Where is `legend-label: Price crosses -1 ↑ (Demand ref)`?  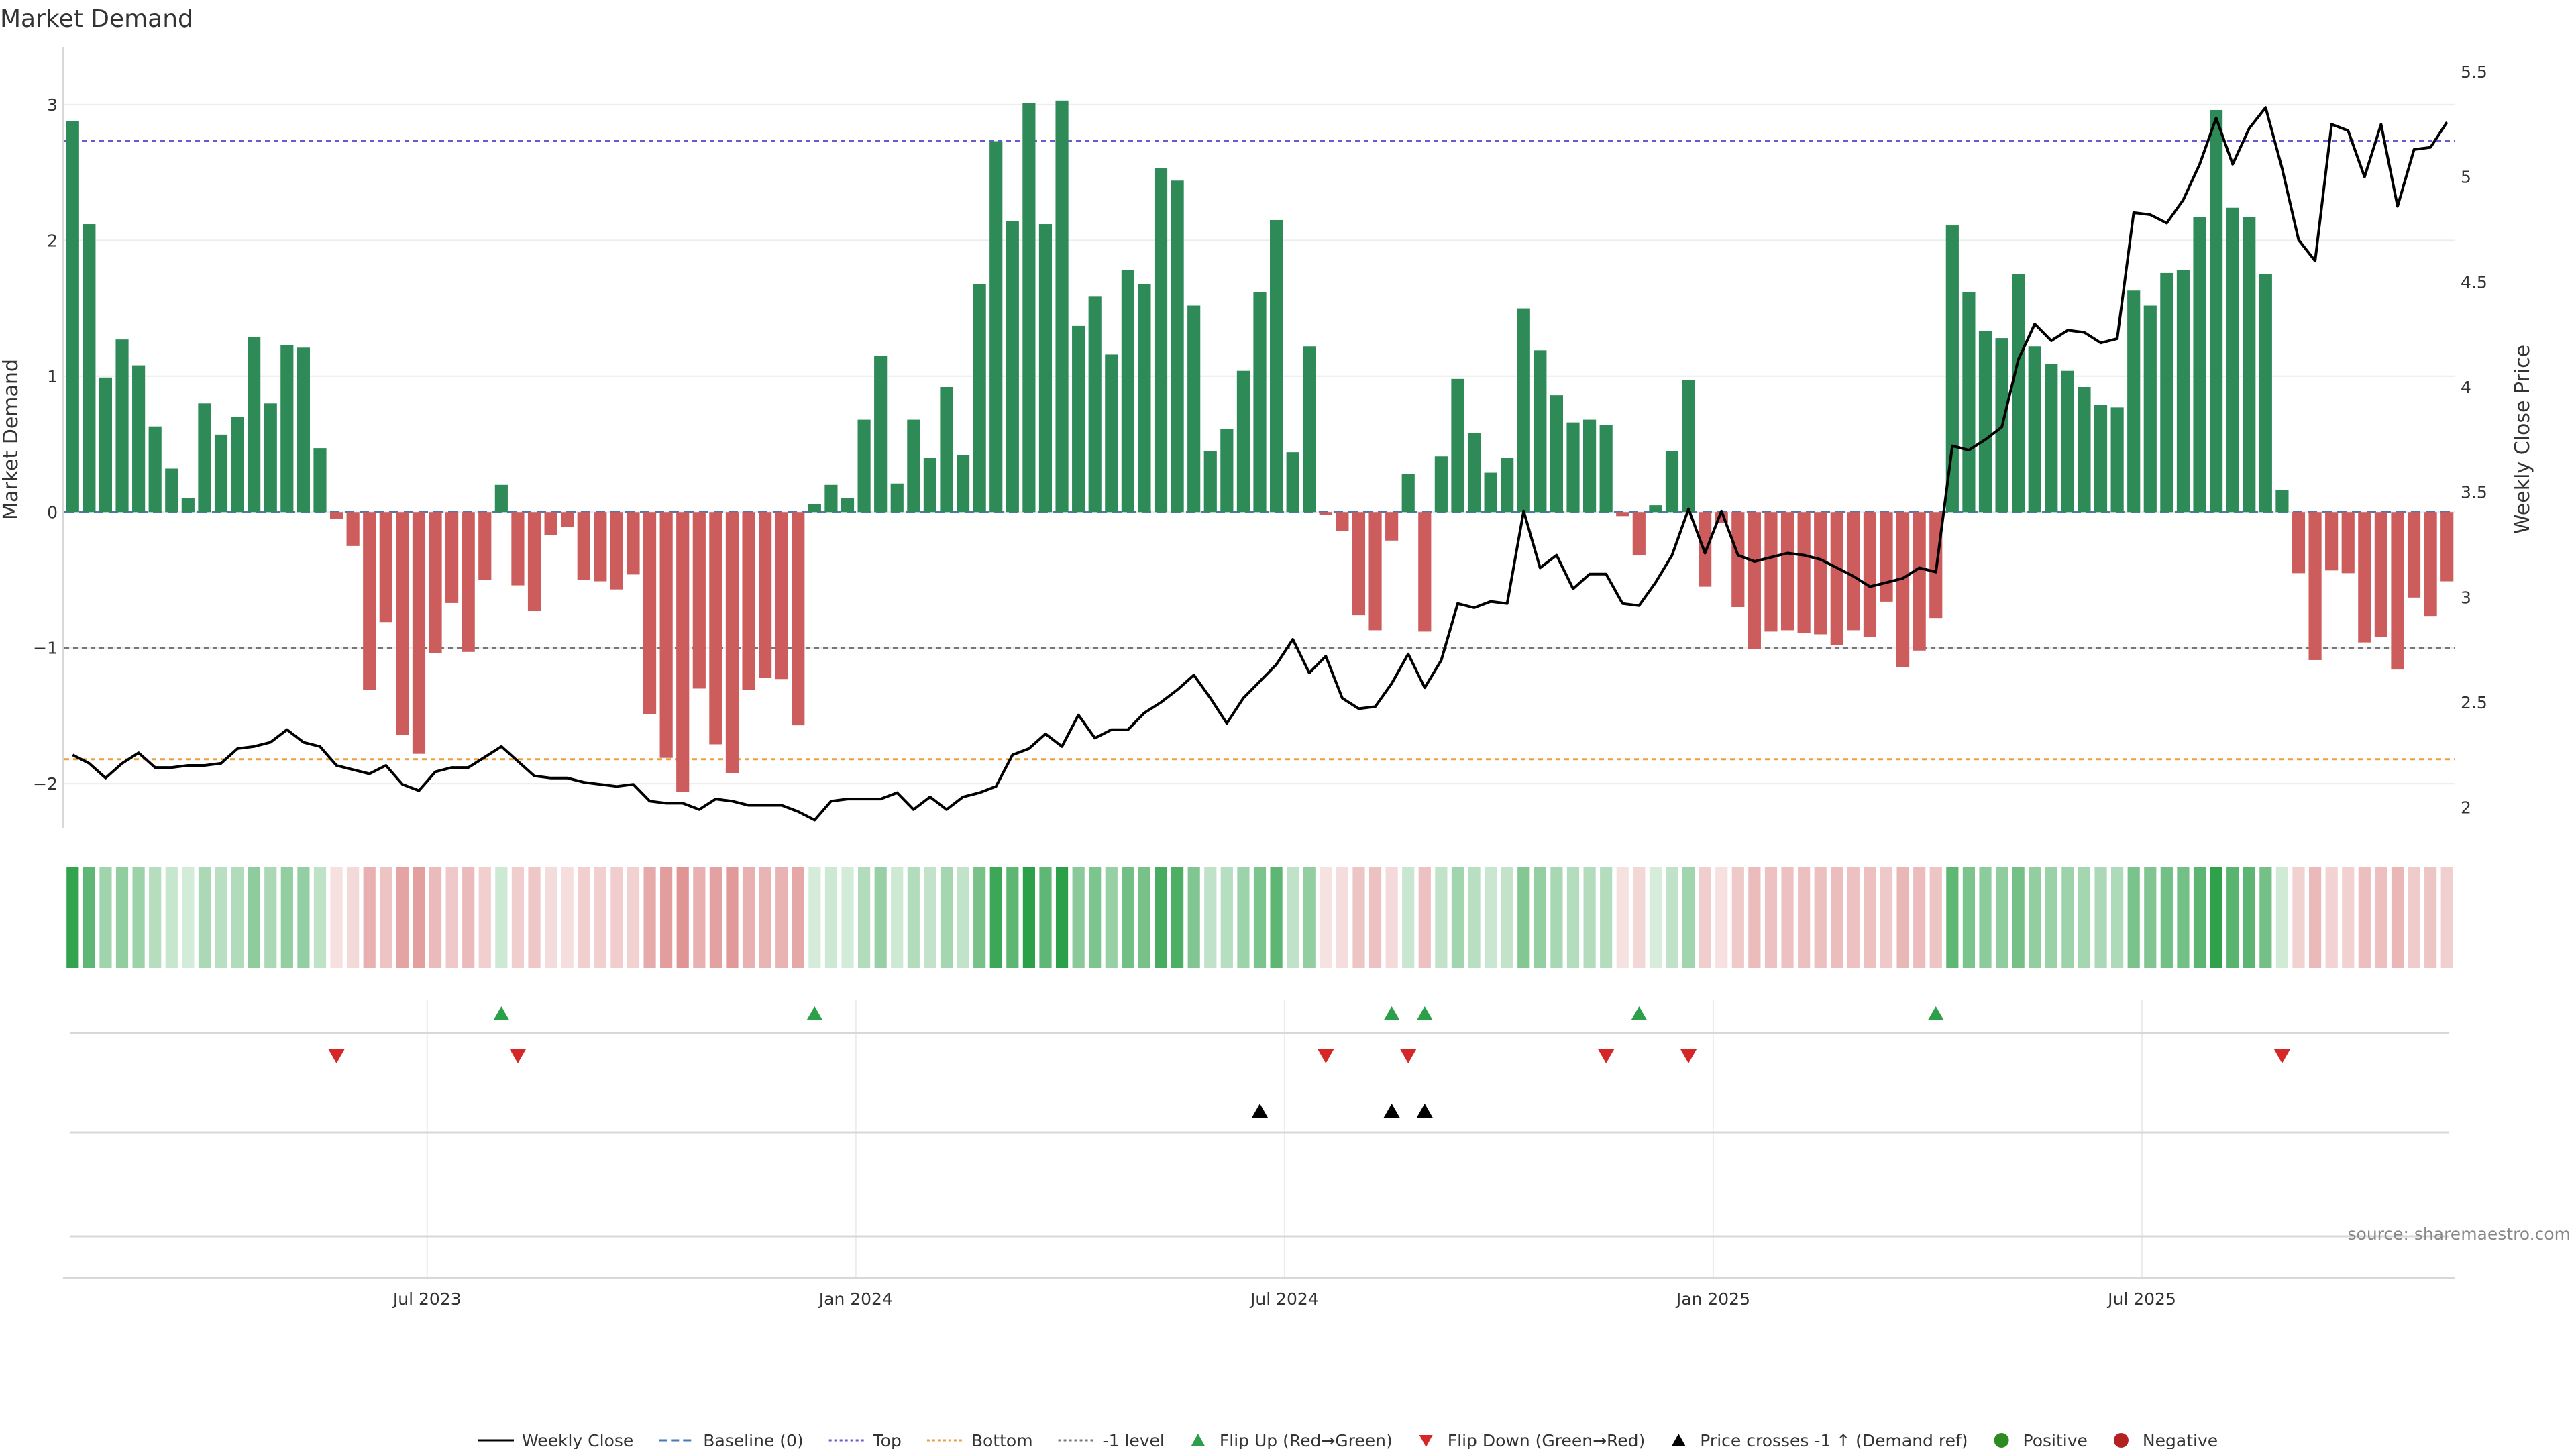
legend-label: Price crosses -1 ↑ (Demand ref) is located at coordinates (1834, 1440).